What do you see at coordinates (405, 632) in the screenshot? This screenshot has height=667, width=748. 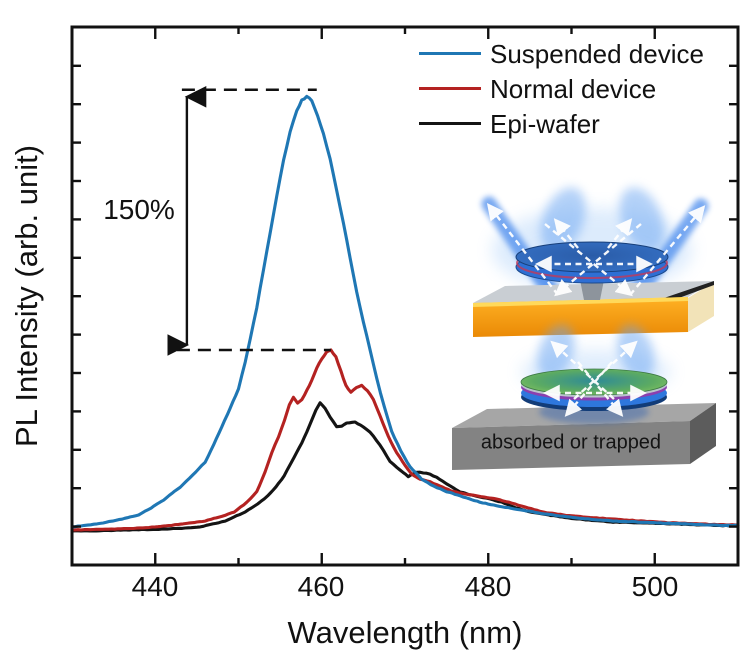 I see `x-axis-label: Wavelength (nm)` at bounding box center [405, 632].